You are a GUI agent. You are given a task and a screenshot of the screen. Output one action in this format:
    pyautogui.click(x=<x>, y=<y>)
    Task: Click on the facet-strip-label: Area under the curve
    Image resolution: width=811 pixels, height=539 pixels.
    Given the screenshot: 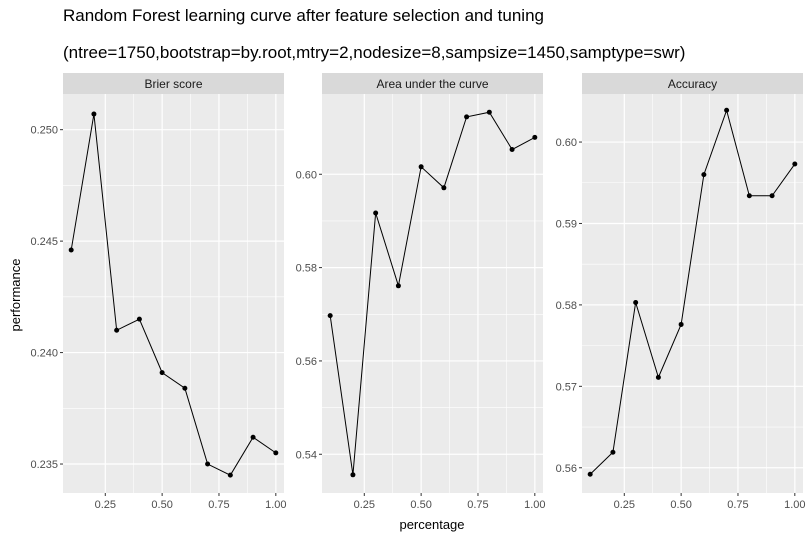 What is the action you would take?
    pyautogui.click(x=432, y=84)
    